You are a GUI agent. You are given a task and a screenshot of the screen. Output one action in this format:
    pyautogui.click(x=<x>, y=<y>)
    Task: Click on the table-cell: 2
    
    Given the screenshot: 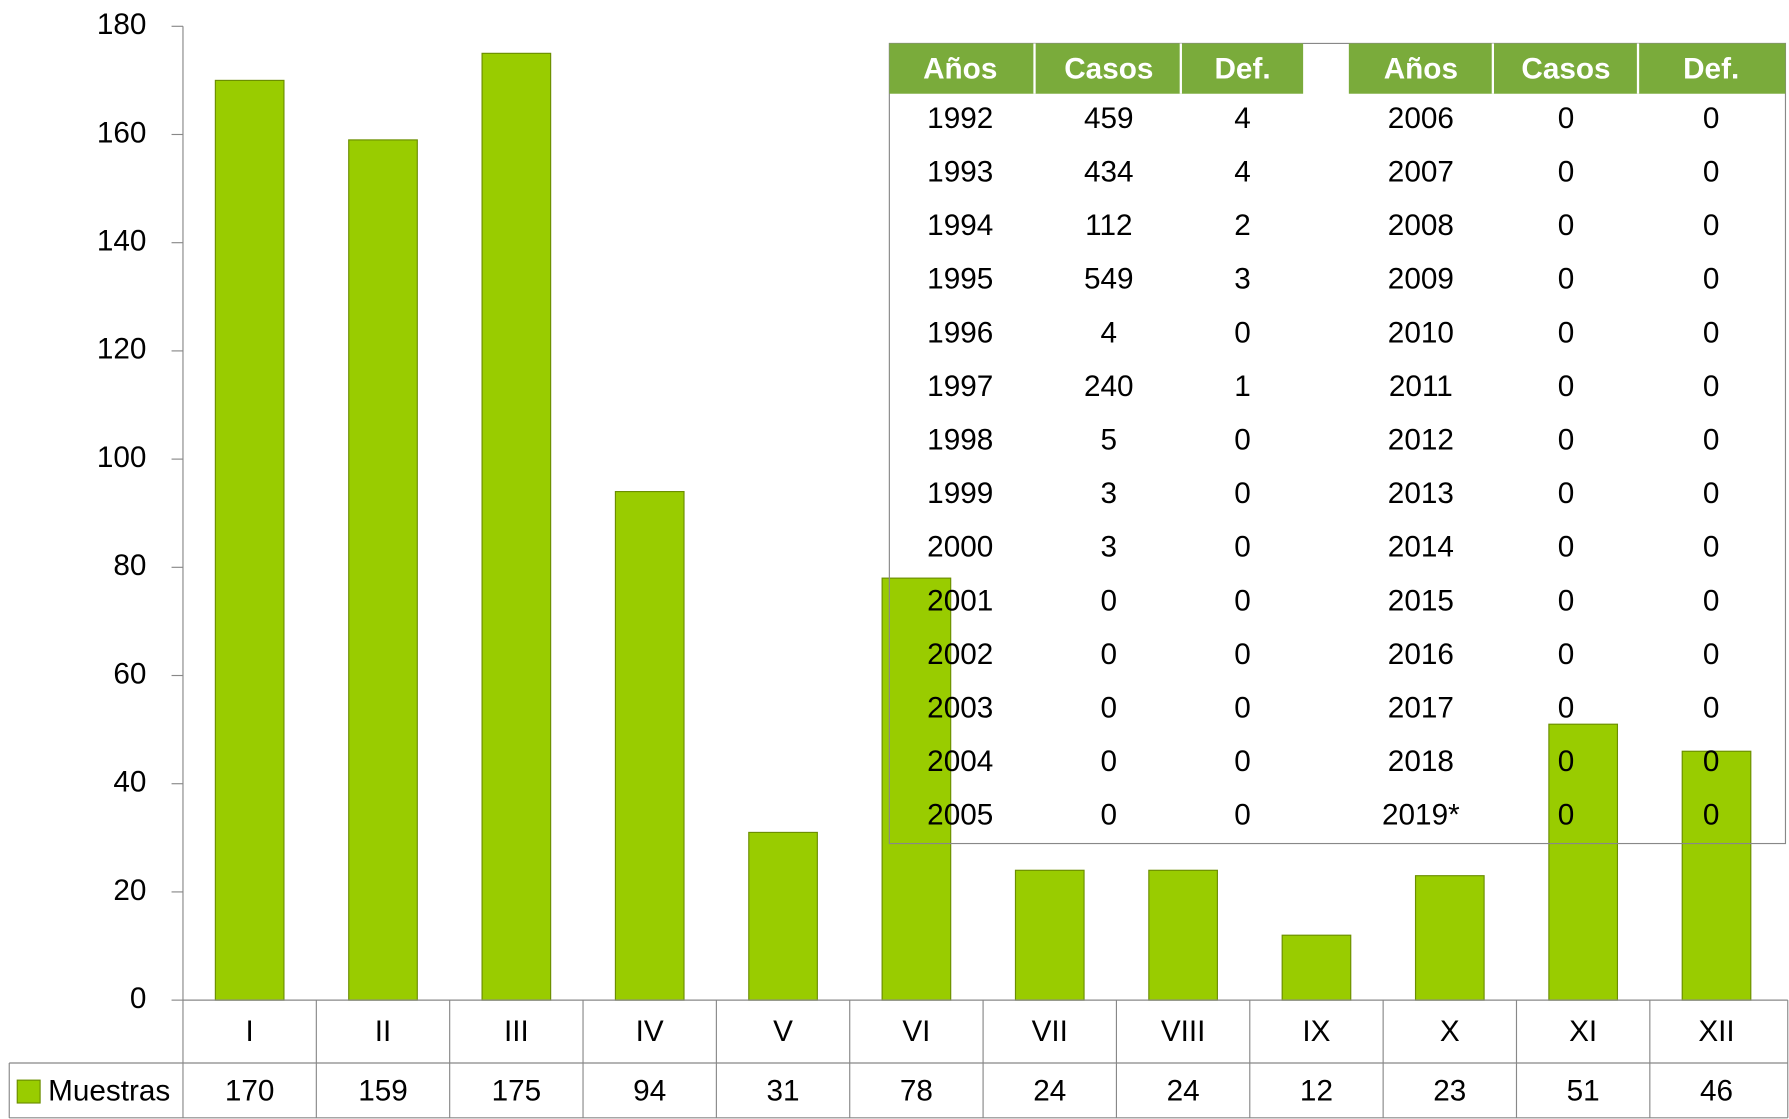 What is the action you would take?
    pyautogui.click(x=1242, y=225)
    